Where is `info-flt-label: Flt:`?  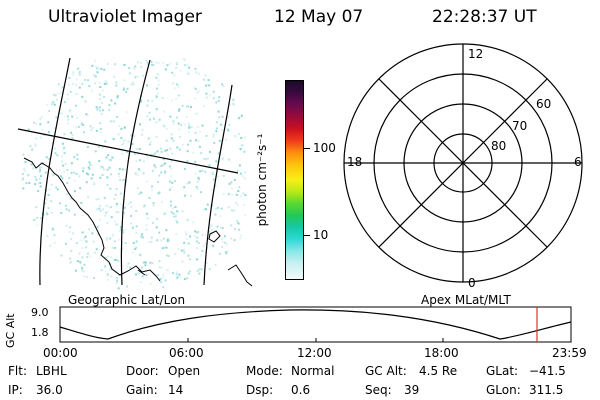
info-flt-label: Flt: is located at coordinates (17, 371).